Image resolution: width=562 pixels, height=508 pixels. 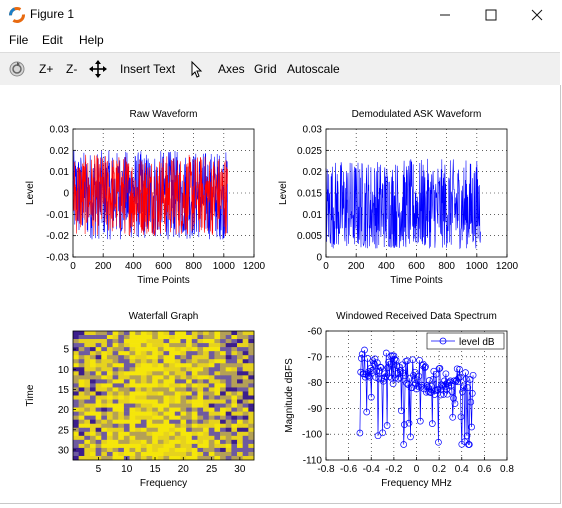 What do you see at coordinates (91, 40) in the screenshot?
I see `menu-help: Help` at bounding box center [91, 40].